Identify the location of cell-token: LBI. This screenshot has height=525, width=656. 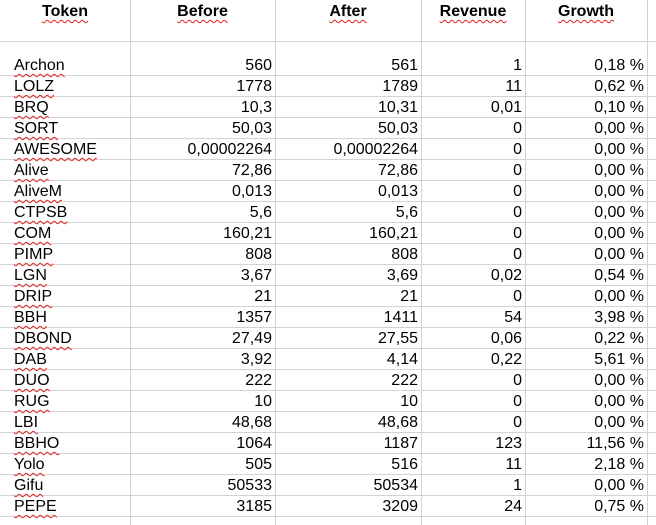
(26, 422).